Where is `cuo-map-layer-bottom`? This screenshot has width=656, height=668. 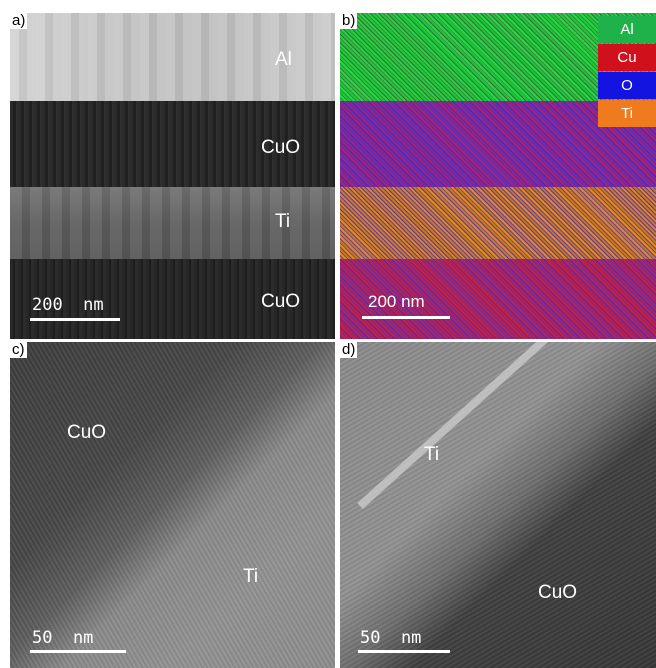
cuo-map-layer-bottom is located at coordinates (498, 299).